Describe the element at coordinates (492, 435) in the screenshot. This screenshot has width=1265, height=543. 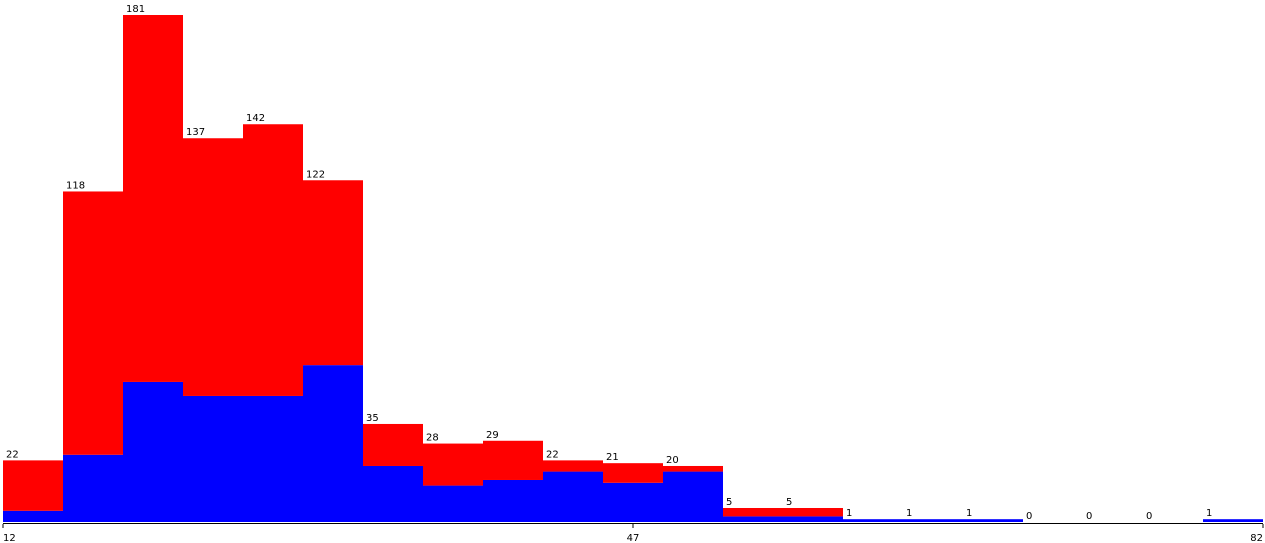
I see `bar-total-label: 29` at that location.